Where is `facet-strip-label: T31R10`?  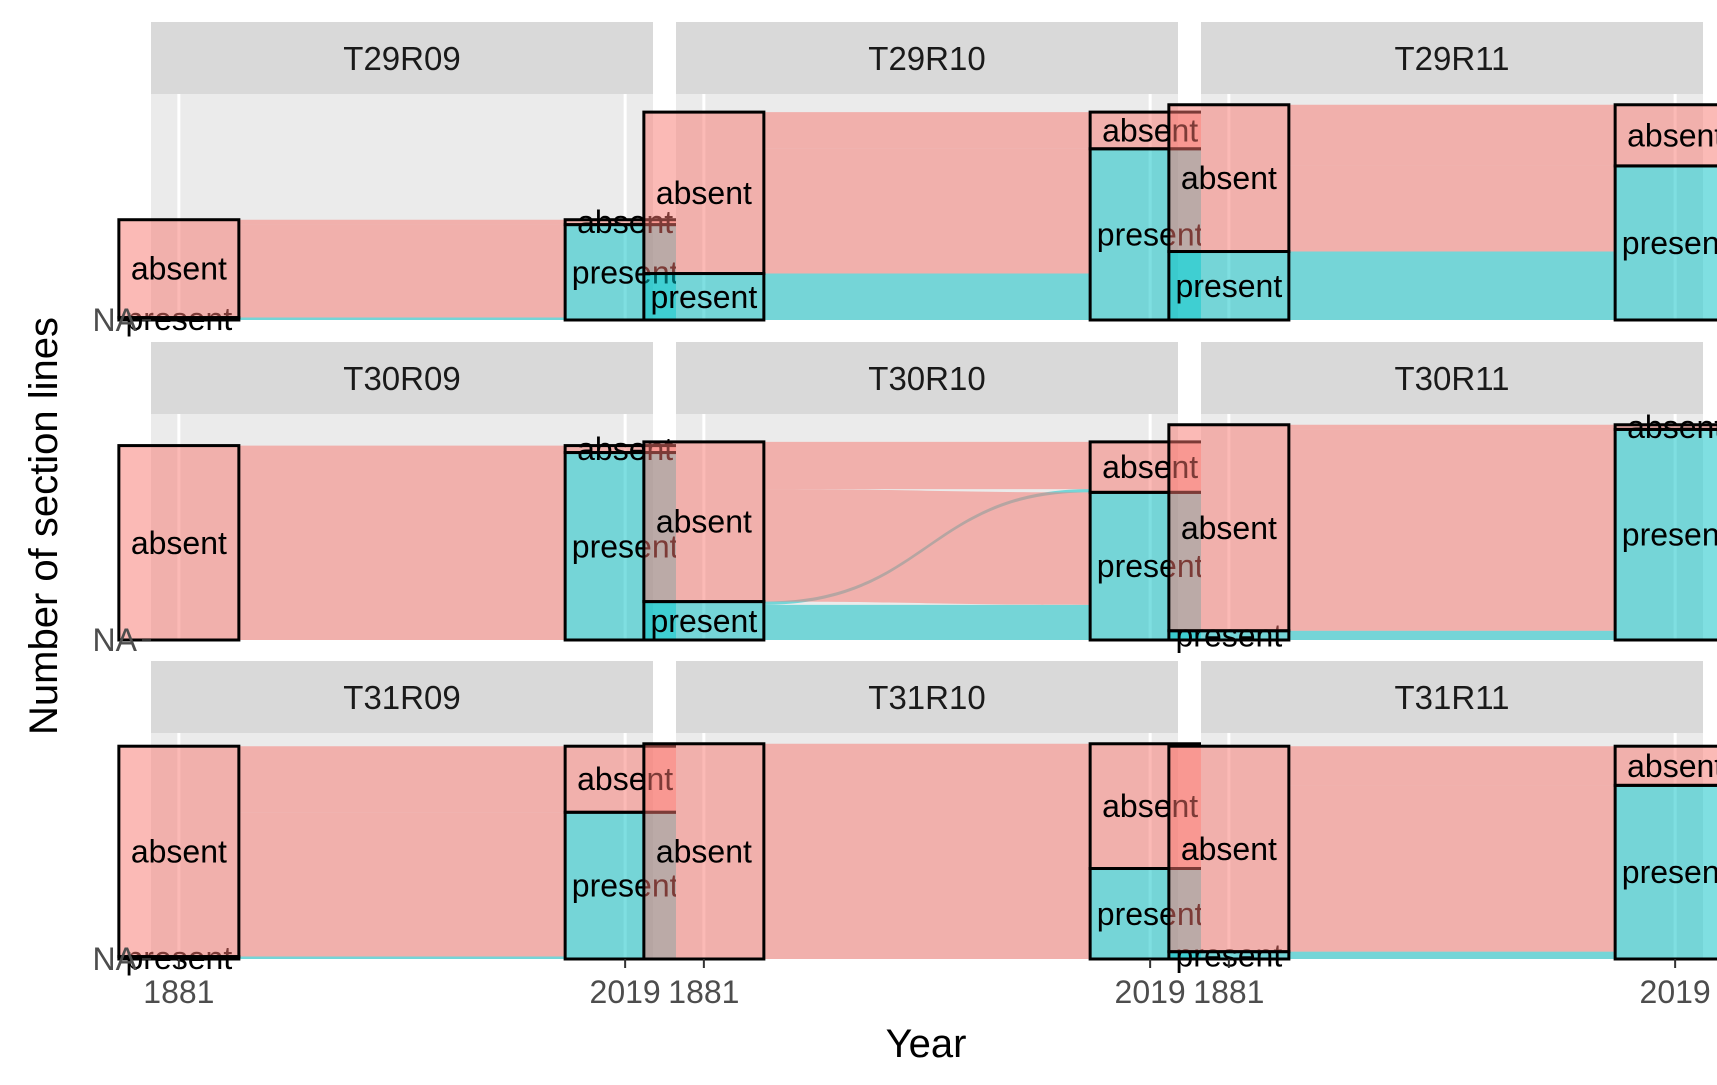
facet-strip-label: T31R10 is located at coordinates (926, 697).